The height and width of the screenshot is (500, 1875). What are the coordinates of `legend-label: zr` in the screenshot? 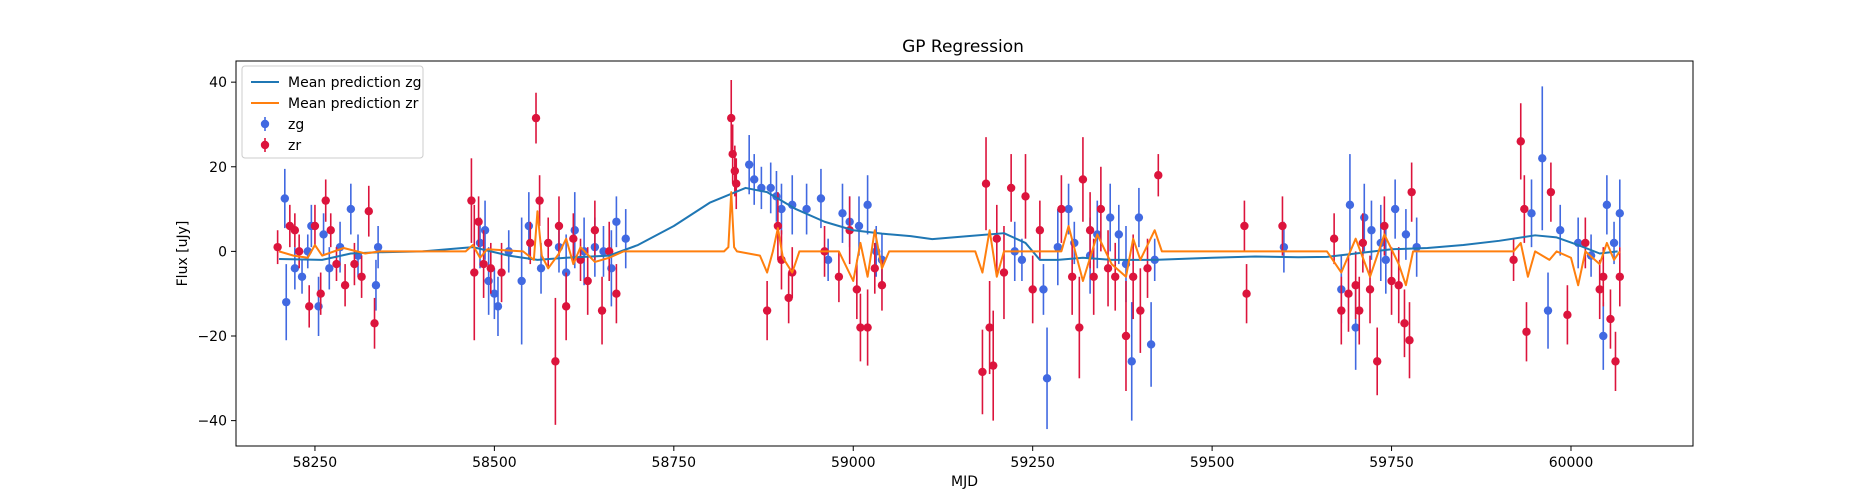 It's located at (294, 146).